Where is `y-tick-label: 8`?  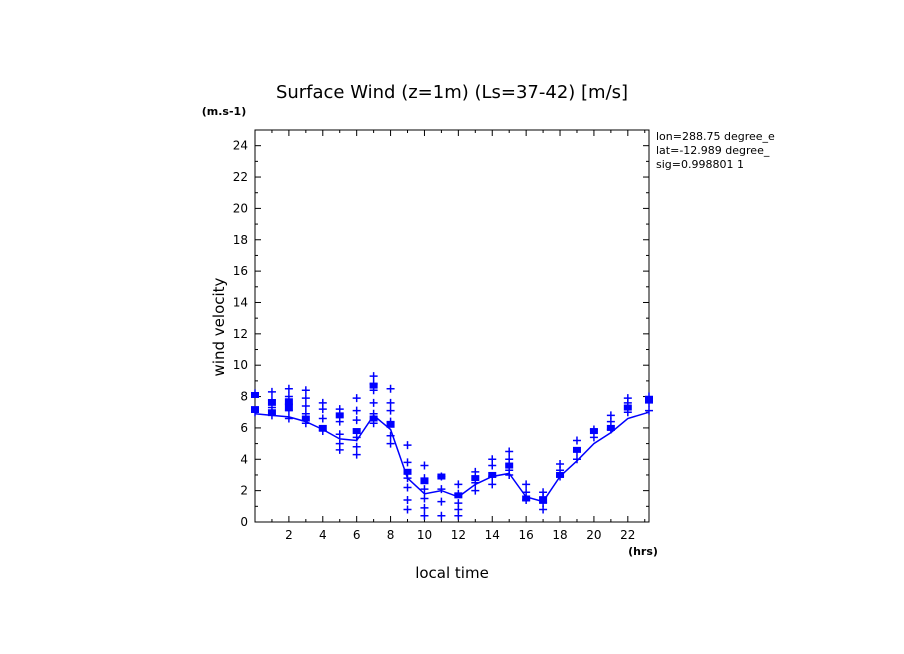
y-tick-label: 8 is located at coordinates (244, 397).